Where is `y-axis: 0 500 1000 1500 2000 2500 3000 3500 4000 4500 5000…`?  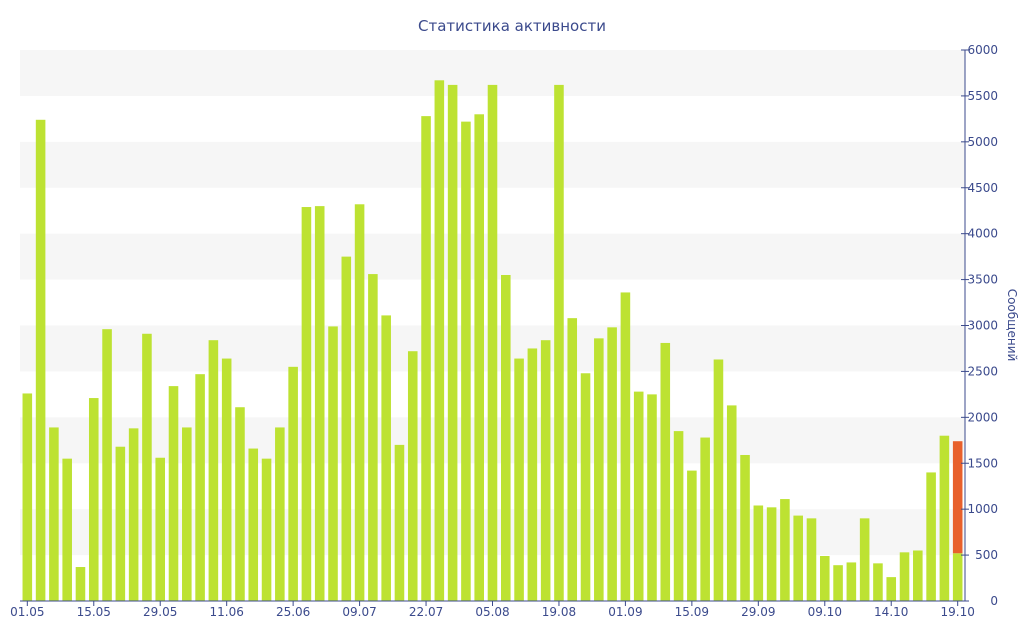
y-axis: 0 500 1000 1500 2000 2500 3000 3500 4000 4500 5000… is located at coordinates (979, 325).